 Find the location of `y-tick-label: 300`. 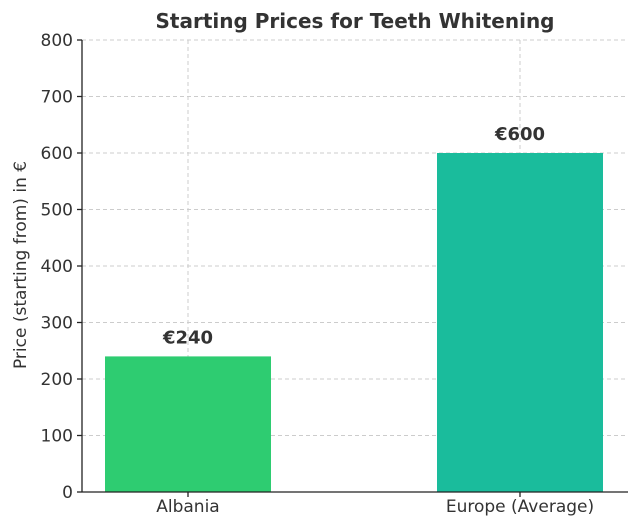

y-tick-label: 300 is located at coordinates (57, 324).